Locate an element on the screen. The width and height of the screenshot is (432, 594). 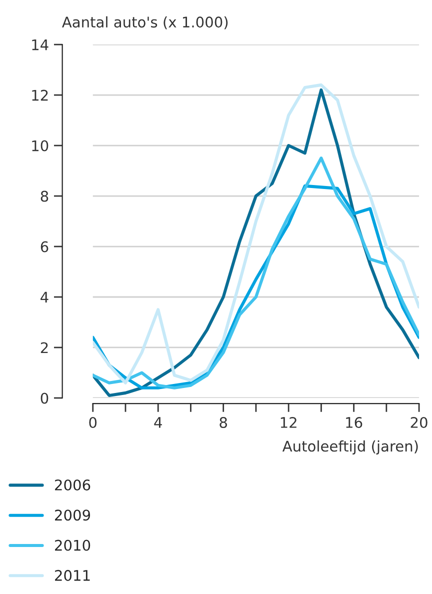
y-tick-label: 2 is located at coordinates (44, 348).